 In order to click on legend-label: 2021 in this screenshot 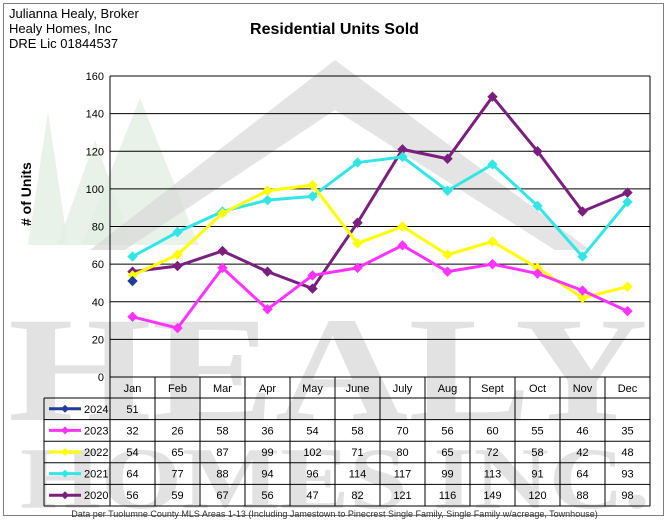, I will do `click(96, 475)`.